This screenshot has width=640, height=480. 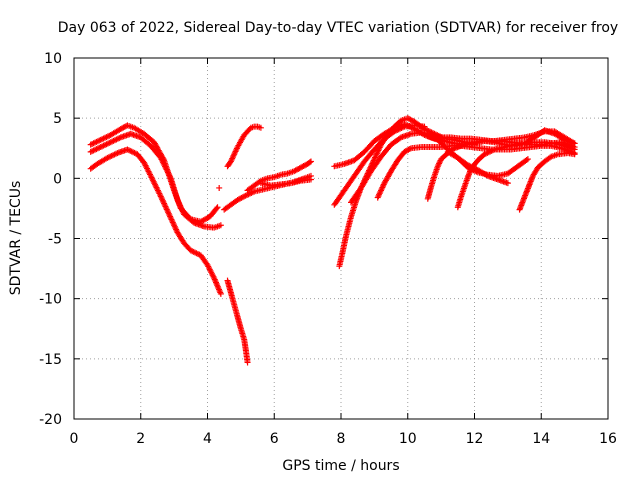 I want to click on series-arc-m, so click(x=547, y=181).